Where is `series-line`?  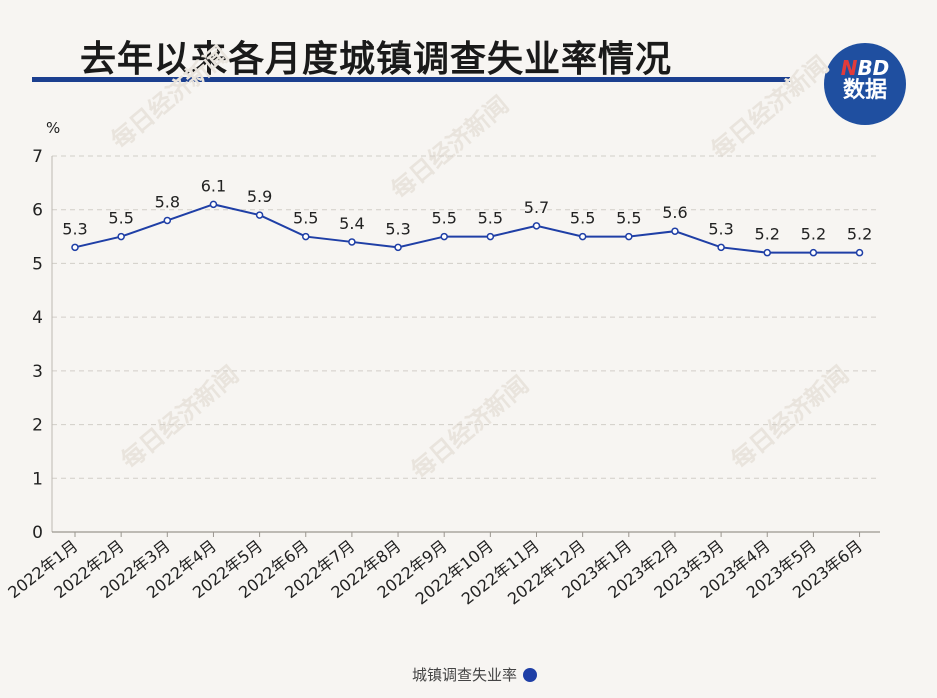
series-line is located at coordinates (467, 228).